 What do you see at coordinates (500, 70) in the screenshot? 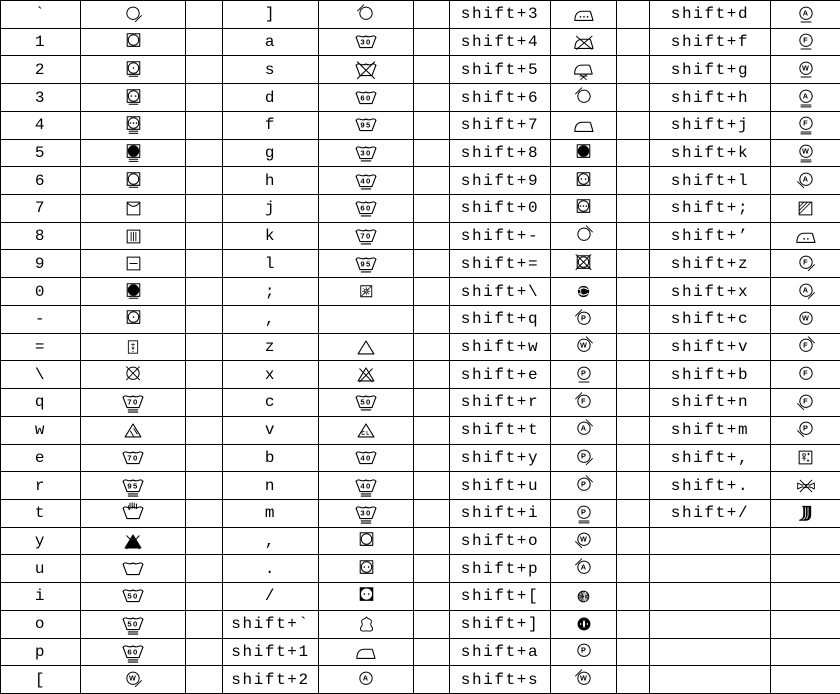
I see `key-cell: shift+5` at bounding box center [500, 70].